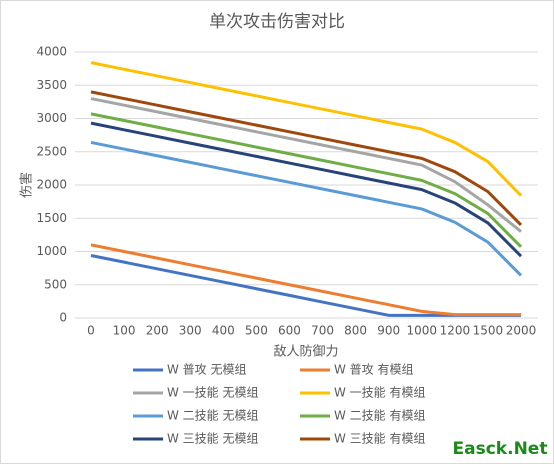  Describe the element at coordinates (27, 185) in the screenshot. I see `y-axis-label: 伤害` at that location.